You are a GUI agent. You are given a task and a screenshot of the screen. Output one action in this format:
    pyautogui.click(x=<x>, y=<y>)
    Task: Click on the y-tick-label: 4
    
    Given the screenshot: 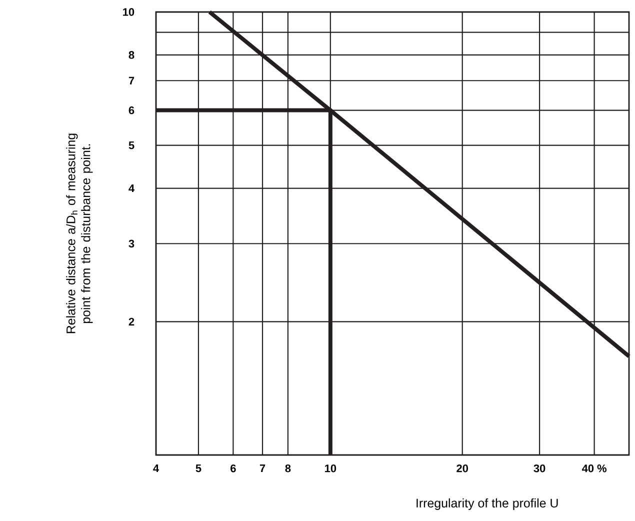 What is the action you would take?
    pyautogui.click(x=131, y=188)
    